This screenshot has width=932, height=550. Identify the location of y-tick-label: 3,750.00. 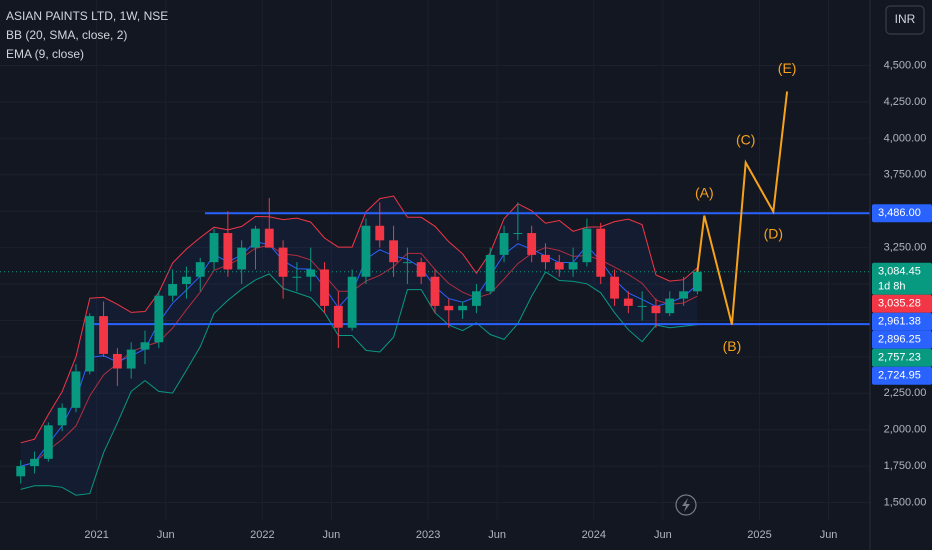
(905, 175).